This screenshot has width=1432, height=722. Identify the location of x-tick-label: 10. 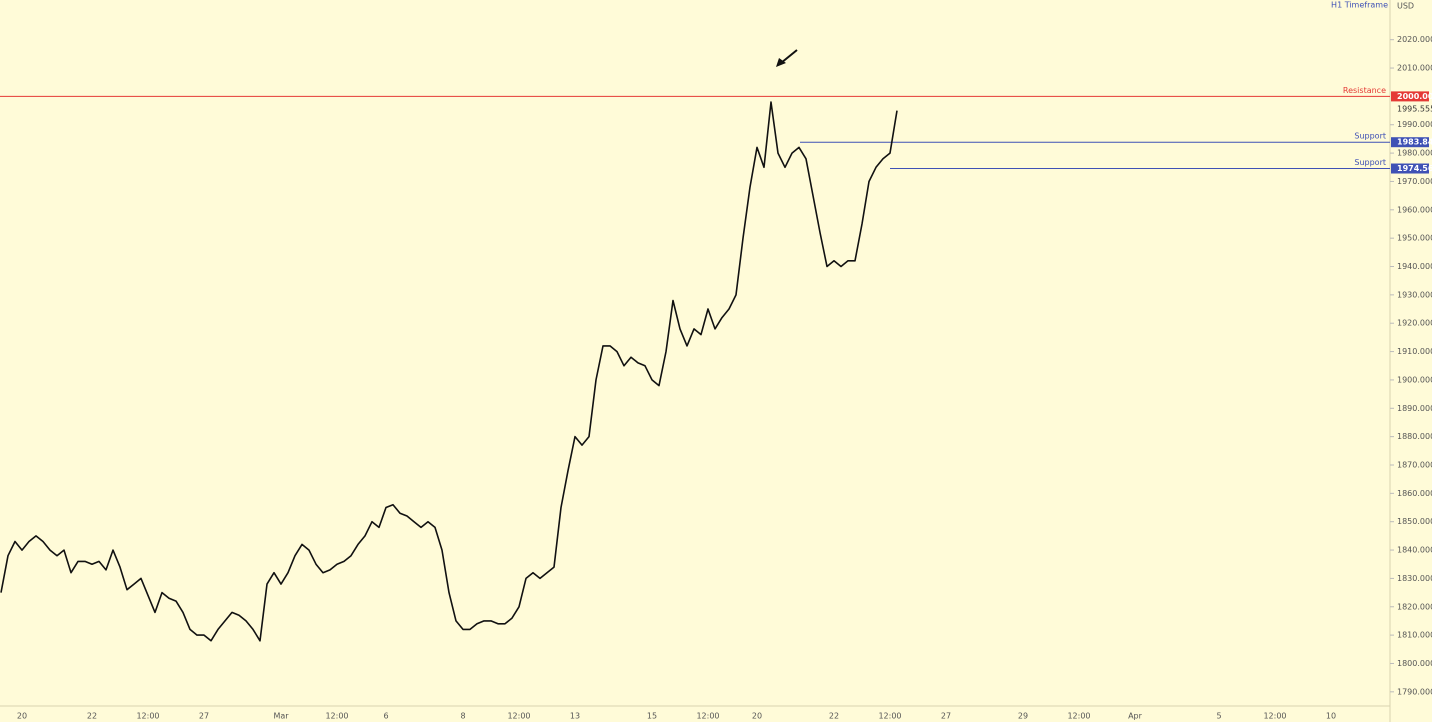
(1331, 716).